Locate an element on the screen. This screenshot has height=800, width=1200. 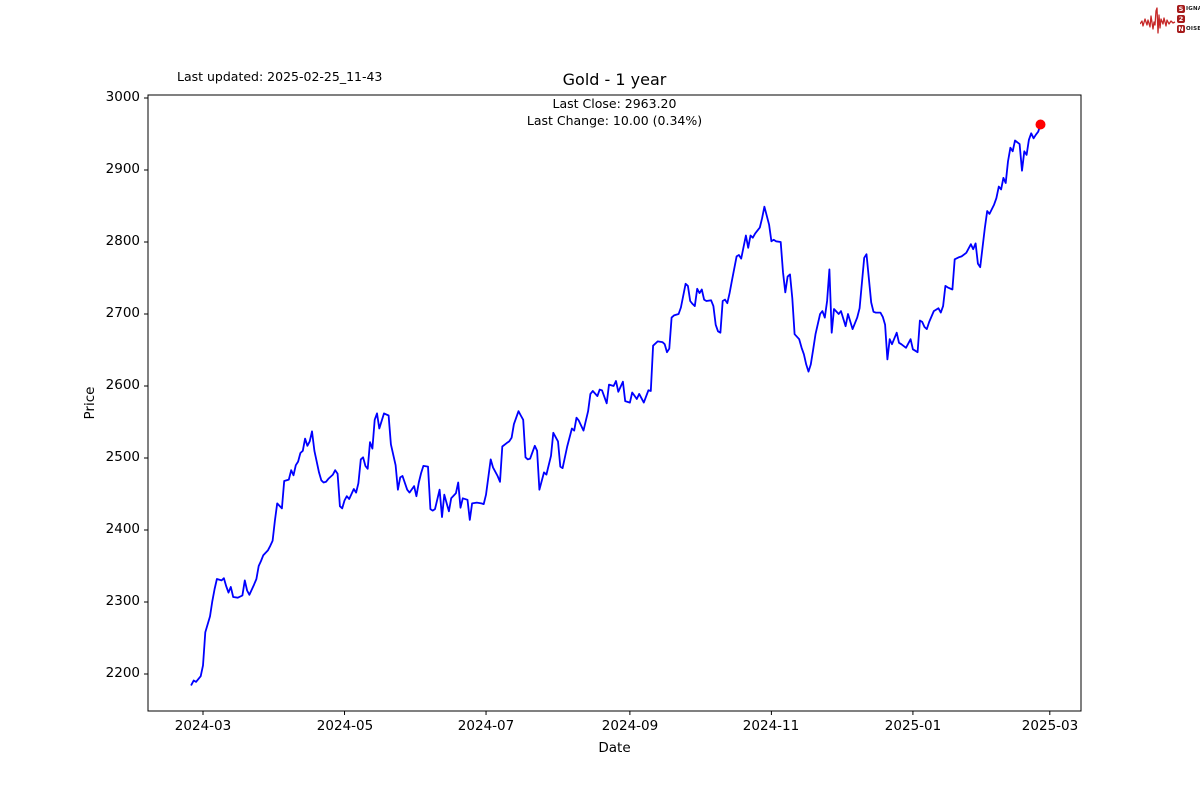
logo-row-2: 2 is located at coordinates (1188, 19).